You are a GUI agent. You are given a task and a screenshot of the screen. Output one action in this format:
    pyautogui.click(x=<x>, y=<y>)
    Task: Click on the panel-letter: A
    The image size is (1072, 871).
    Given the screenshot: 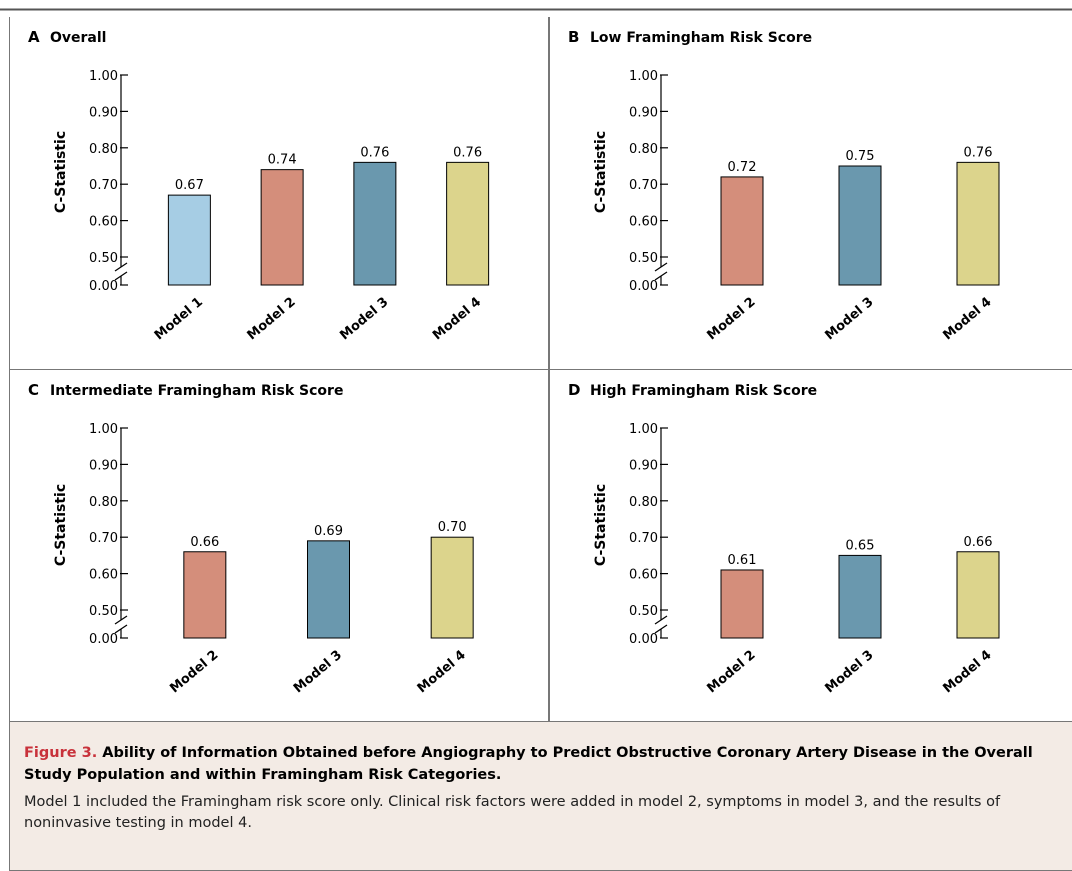 What is the action you would take?
    pyautogui.click(x=34, y=37)
    